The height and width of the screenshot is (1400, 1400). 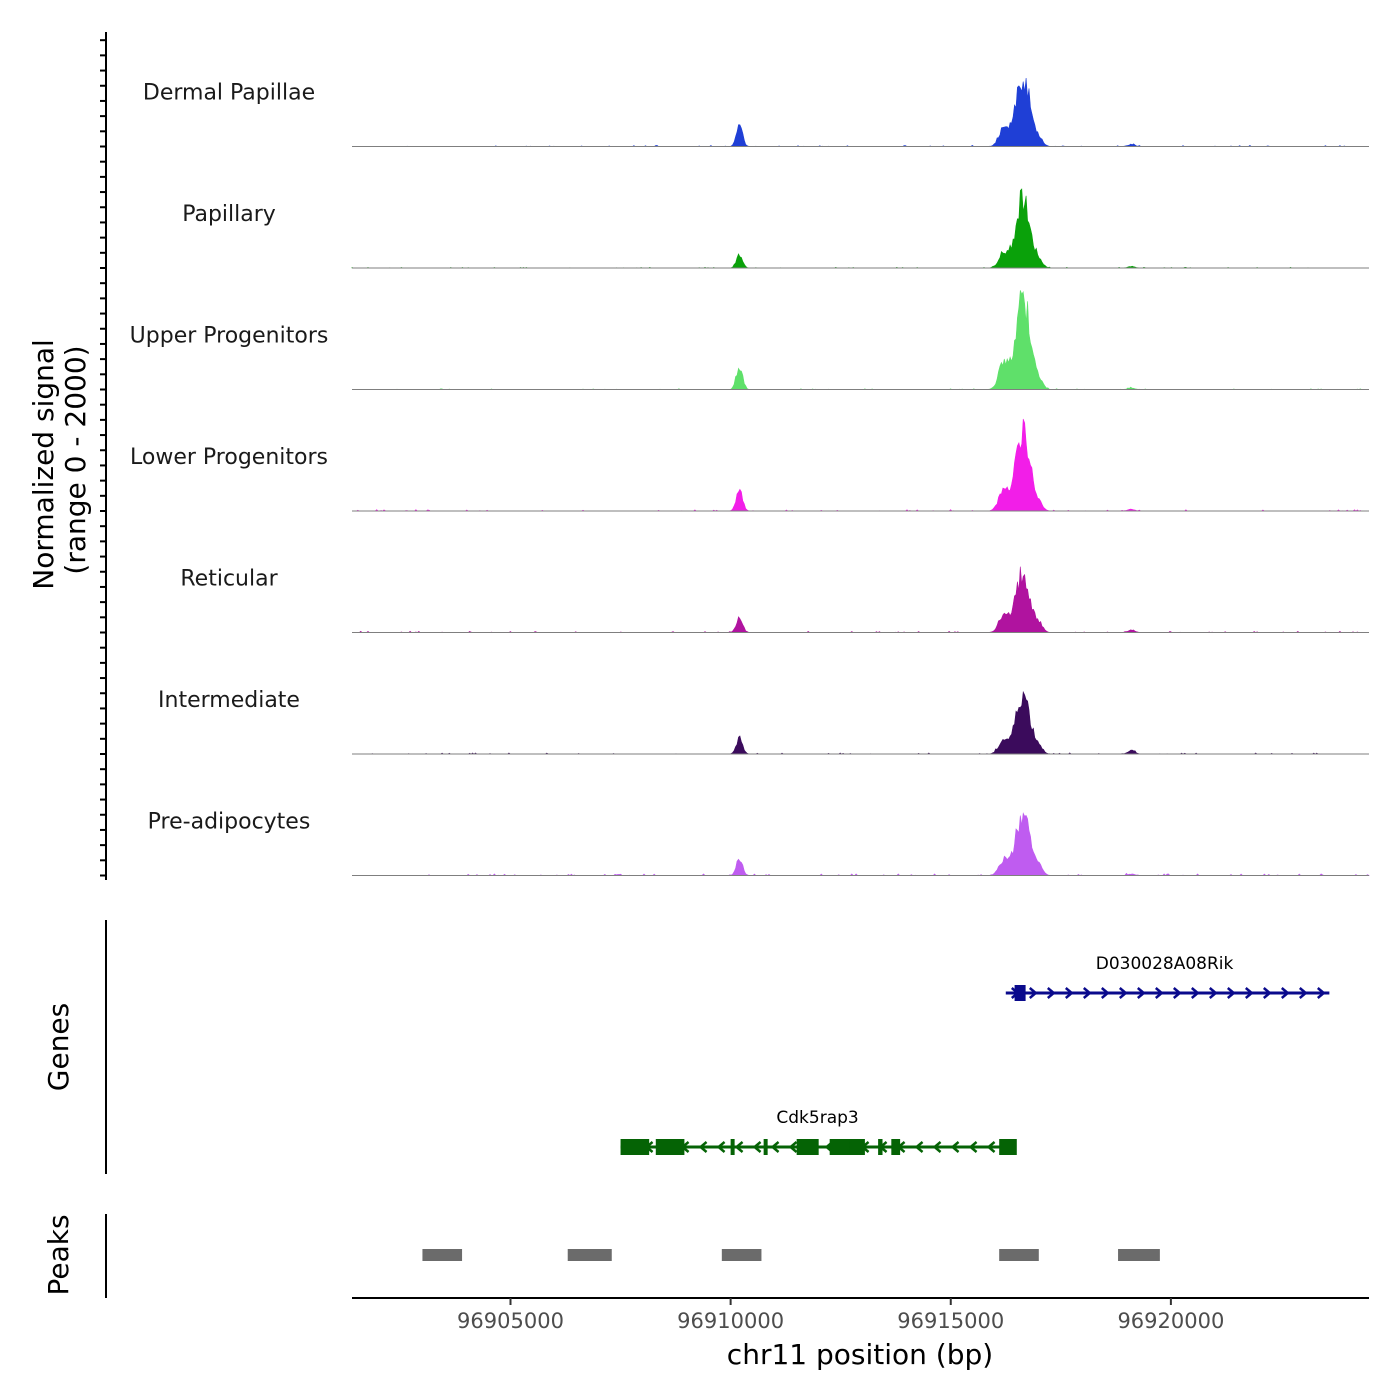 I want to click on track-lower-progenitors: Lower Progenitors, so click(x=749, y=465).